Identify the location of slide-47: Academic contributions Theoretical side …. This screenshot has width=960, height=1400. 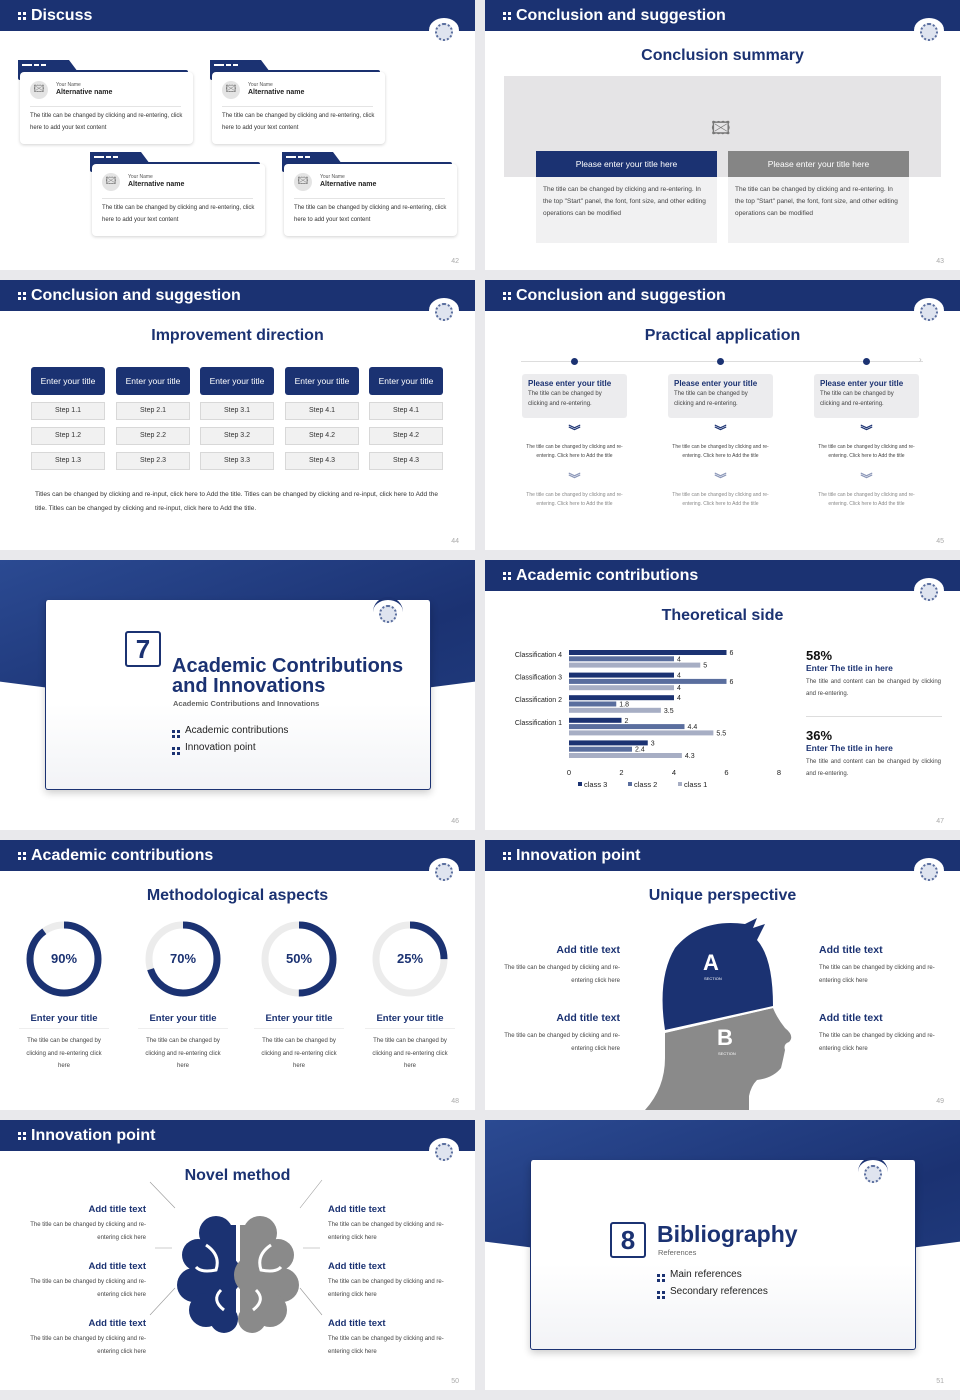
(722, 695).